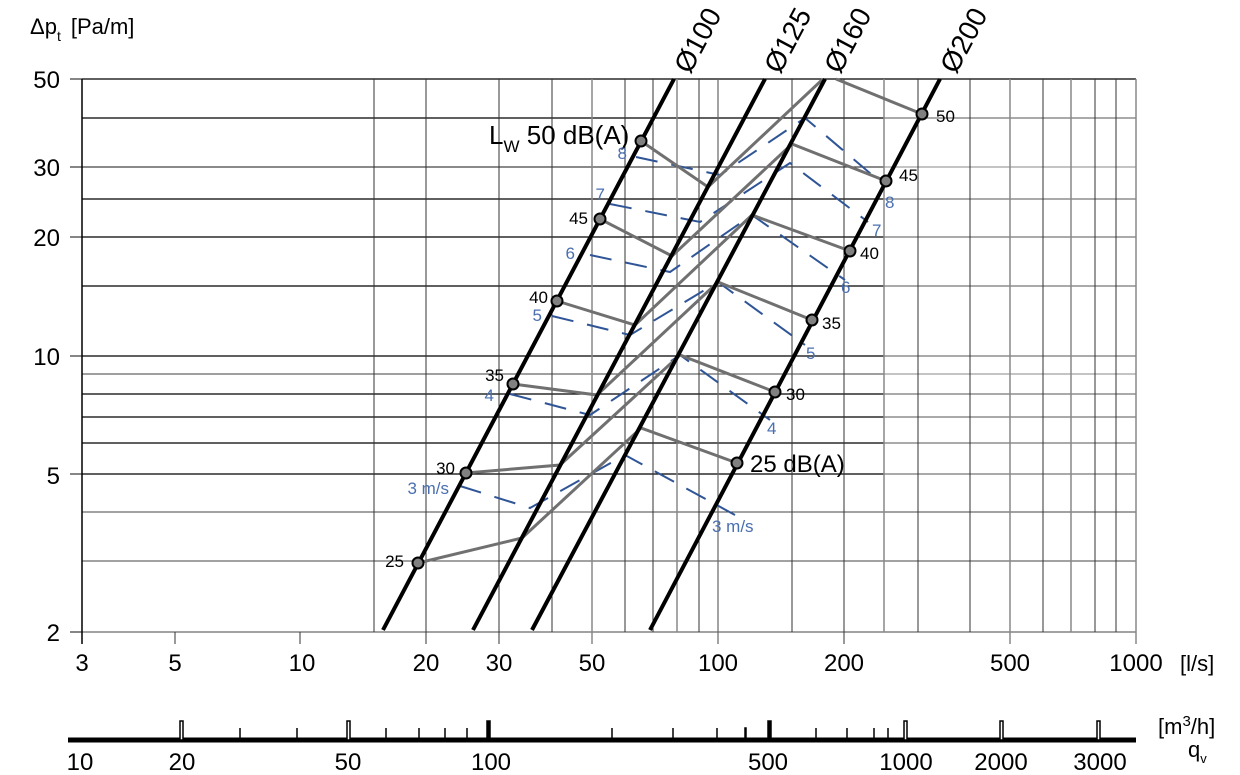 This screenshot has height=775, width=1240. I want to click on right-db-labels: 30 35 40 45 50, so click(870, 255).